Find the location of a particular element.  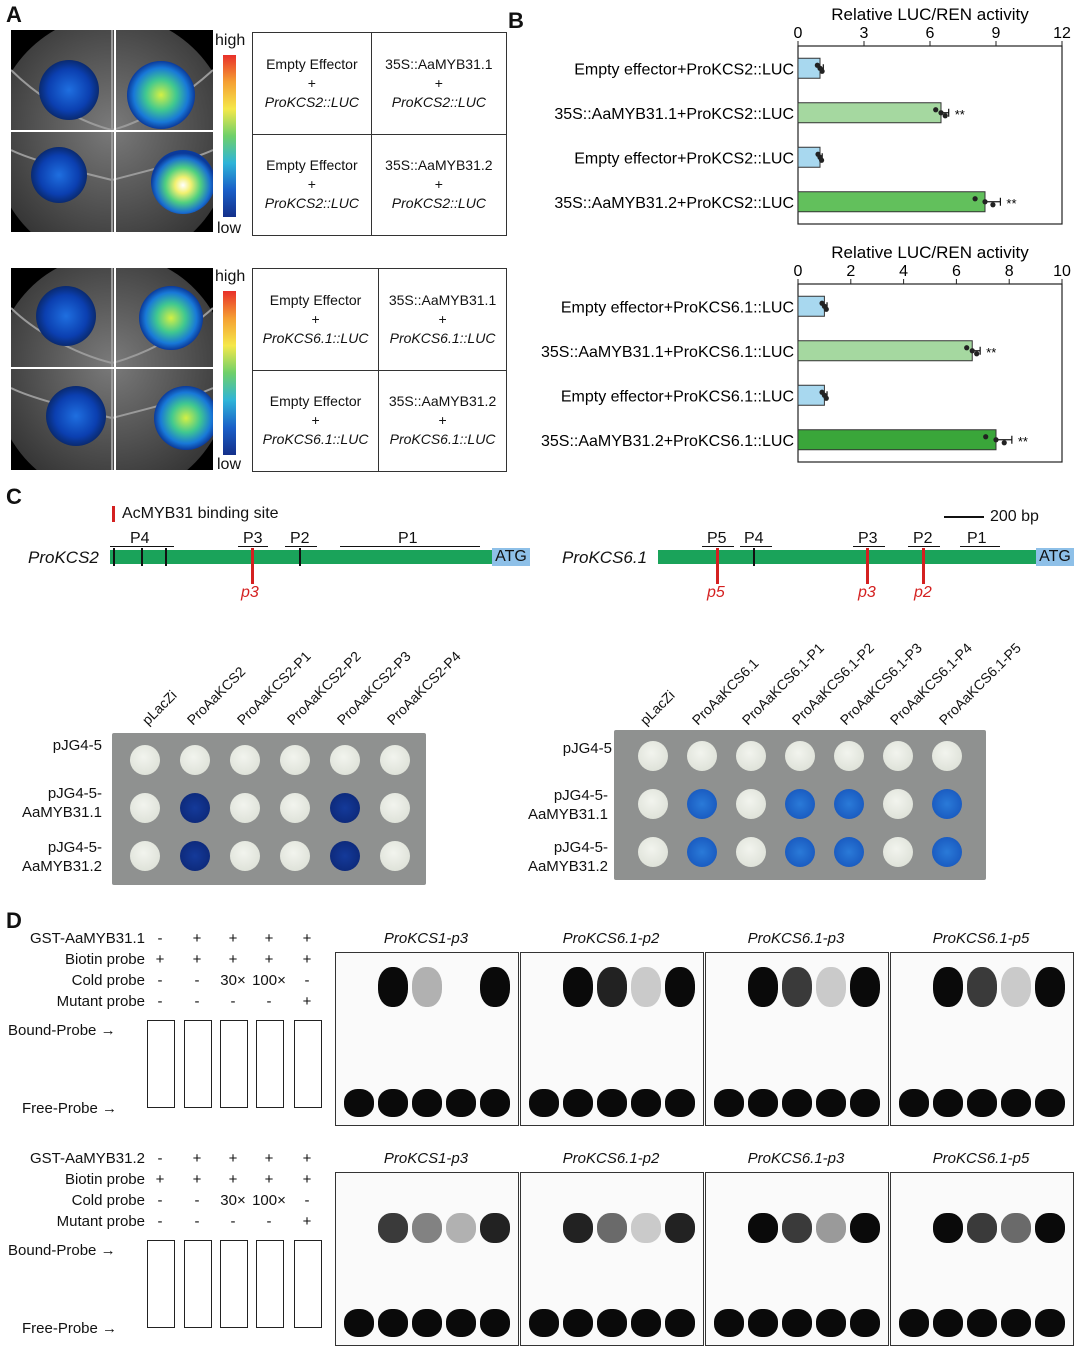

binding-site-label-p2-right: p2 is located at coordinates (923, 592).